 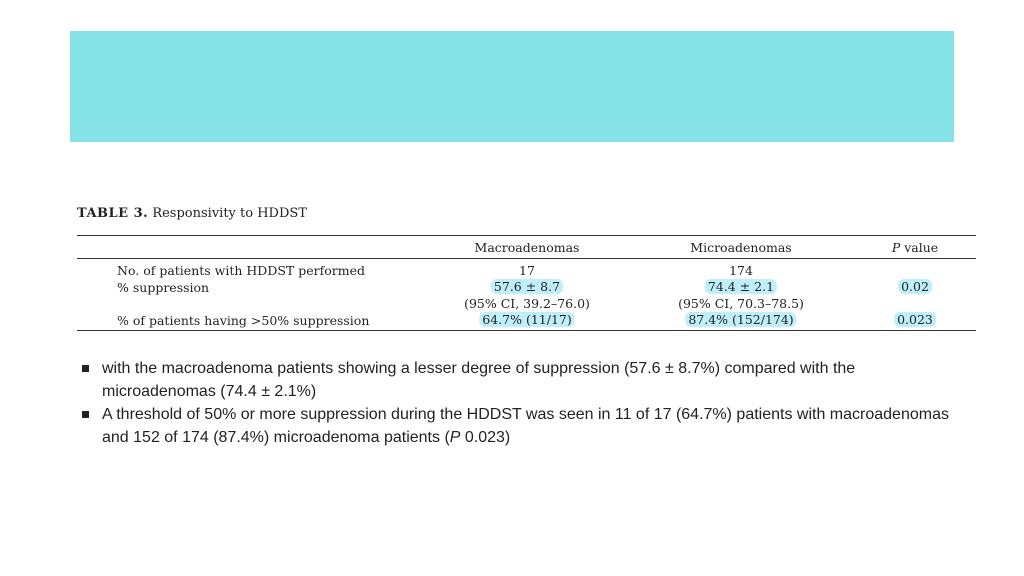 I want to click on cell-p-over50: 0.023, so click(x=915, y=319).